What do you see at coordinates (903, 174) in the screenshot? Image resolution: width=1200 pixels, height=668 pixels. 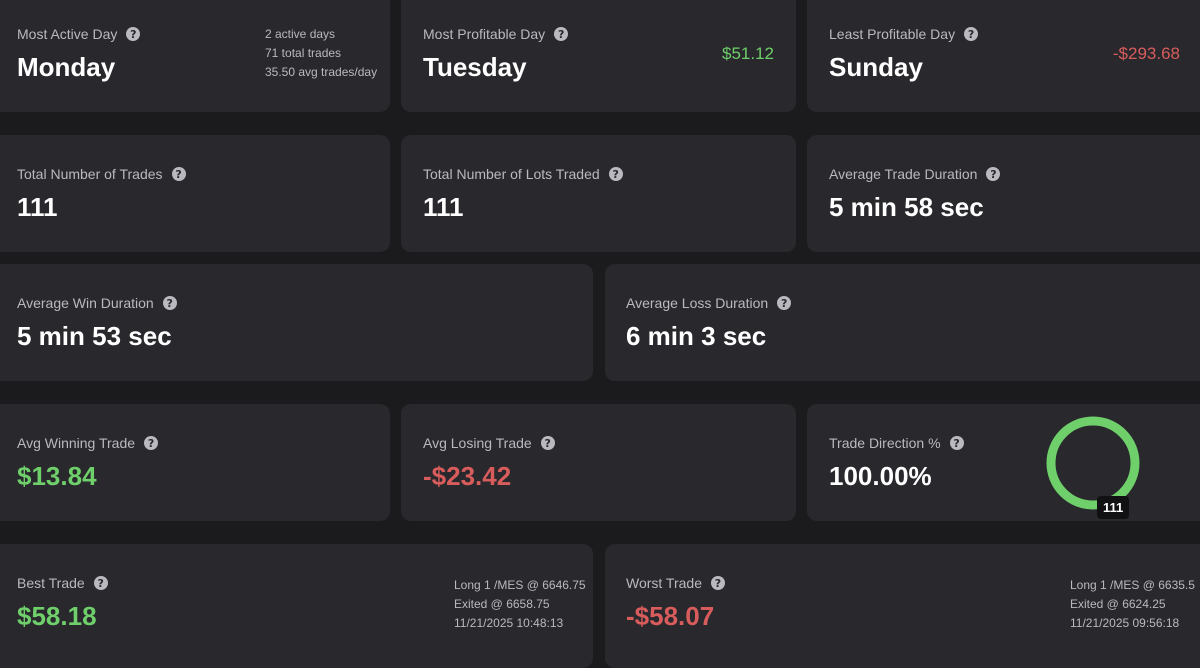 I see `avg-trade-duration-label: Average Trade Duration` at bounding box center [903, 174].